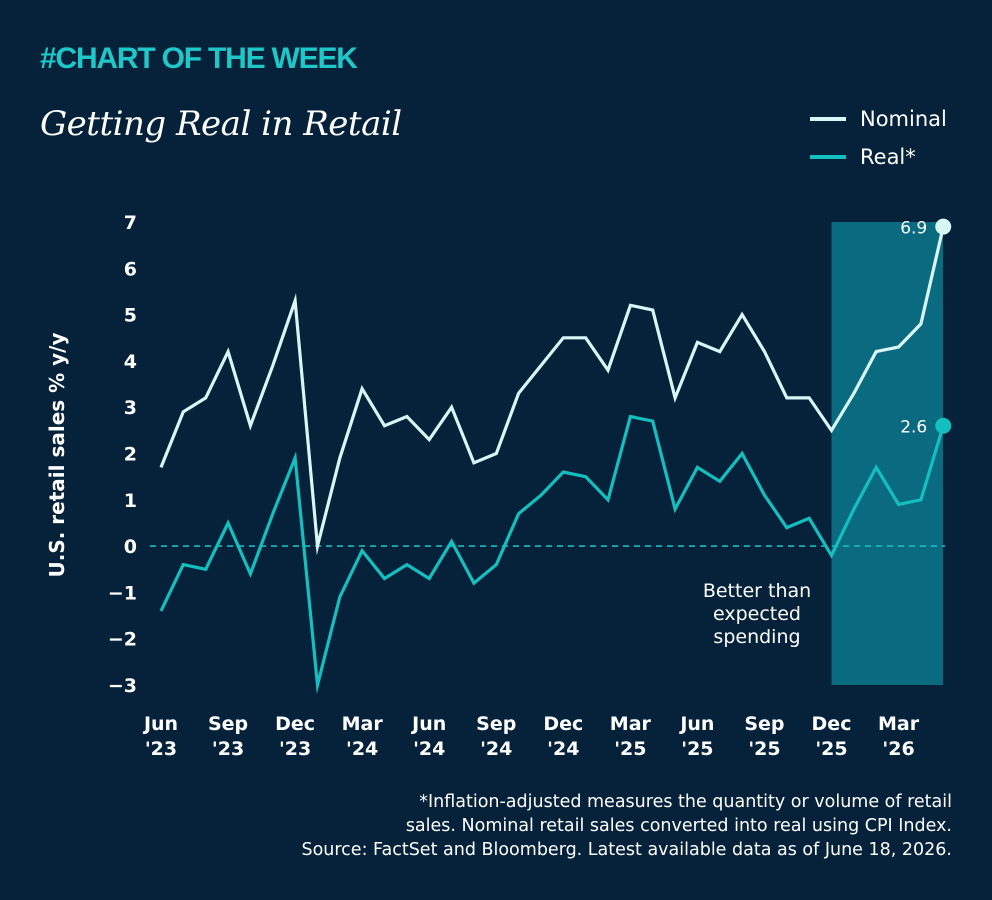  I want to click on highlight-band, so click(887, 453).